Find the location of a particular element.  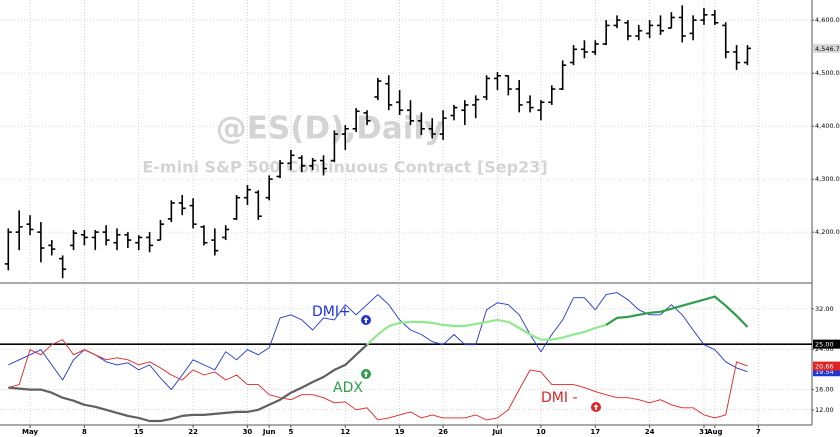

reference-label-box is located at coordinates (826, 344).